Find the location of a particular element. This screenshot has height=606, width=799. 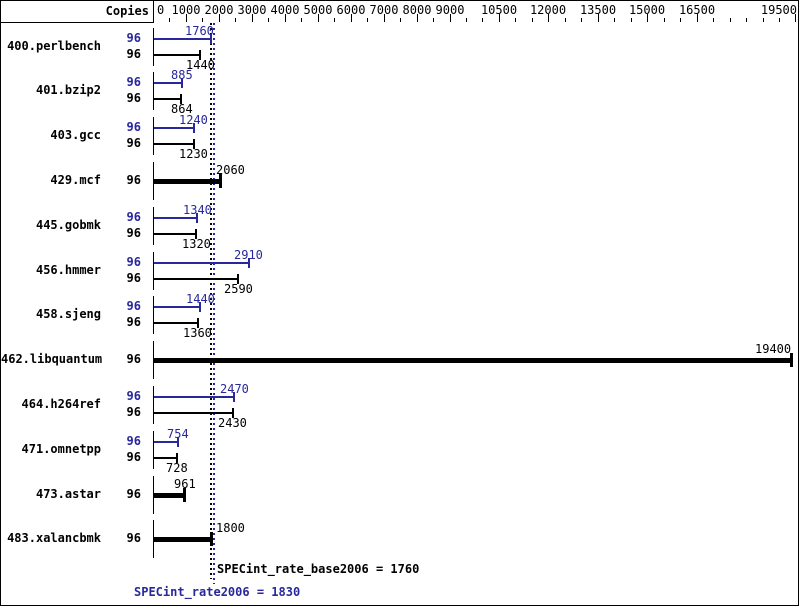

peak-value-label: 754 is located at coordinates (178, 434).